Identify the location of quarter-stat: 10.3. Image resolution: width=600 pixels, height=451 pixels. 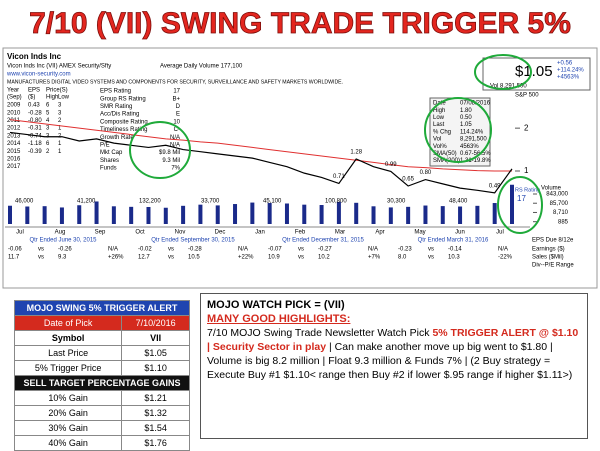
(454, 258).